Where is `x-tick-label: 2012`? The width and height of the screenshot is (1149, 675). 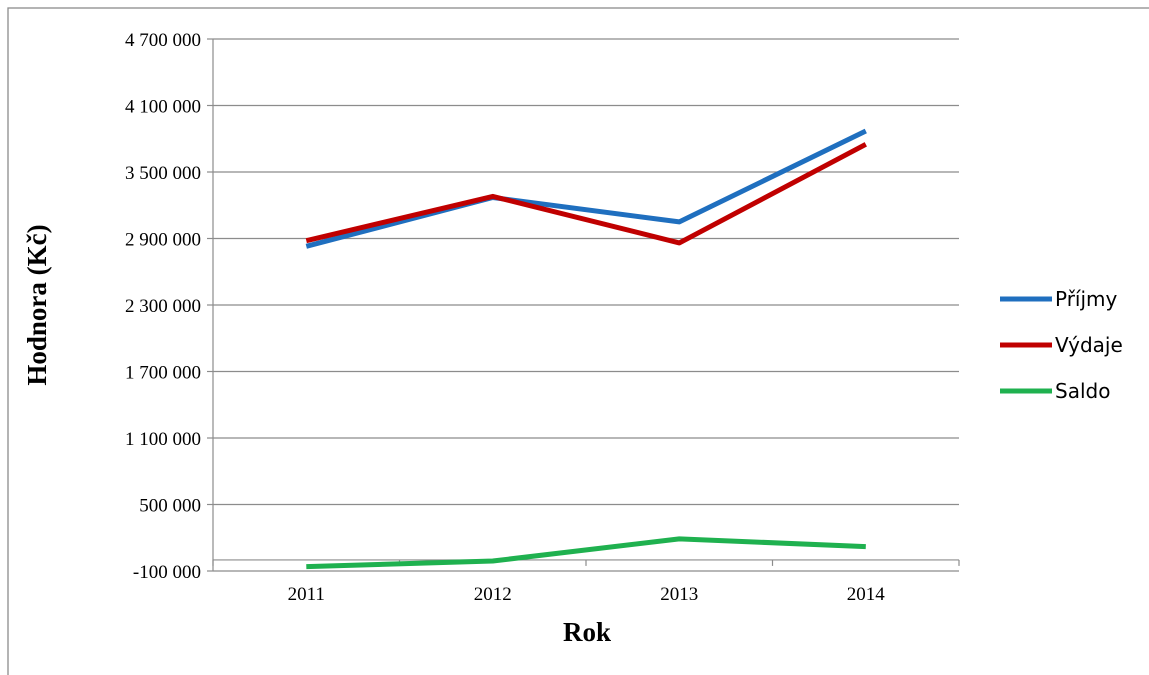 x-tick-label: 2012 is located at coordinates (493, 594).